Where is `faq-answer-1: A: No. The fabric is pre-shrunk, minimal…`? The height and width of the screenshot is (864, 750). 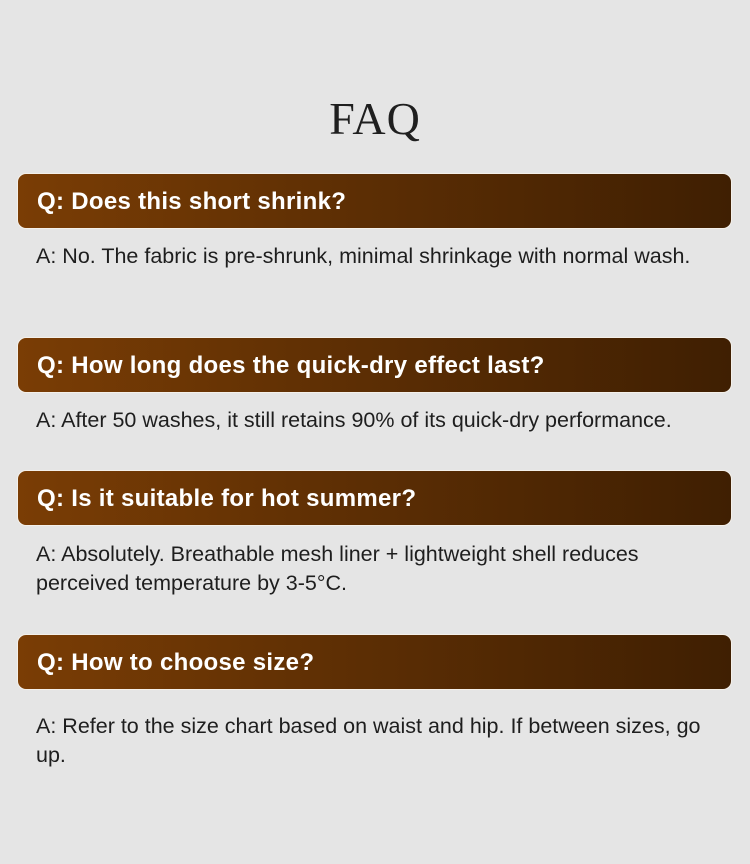 faq-answer-1: A: No. The fabric is pre-shrunk, minimal… is located at coordinates (363, 256).